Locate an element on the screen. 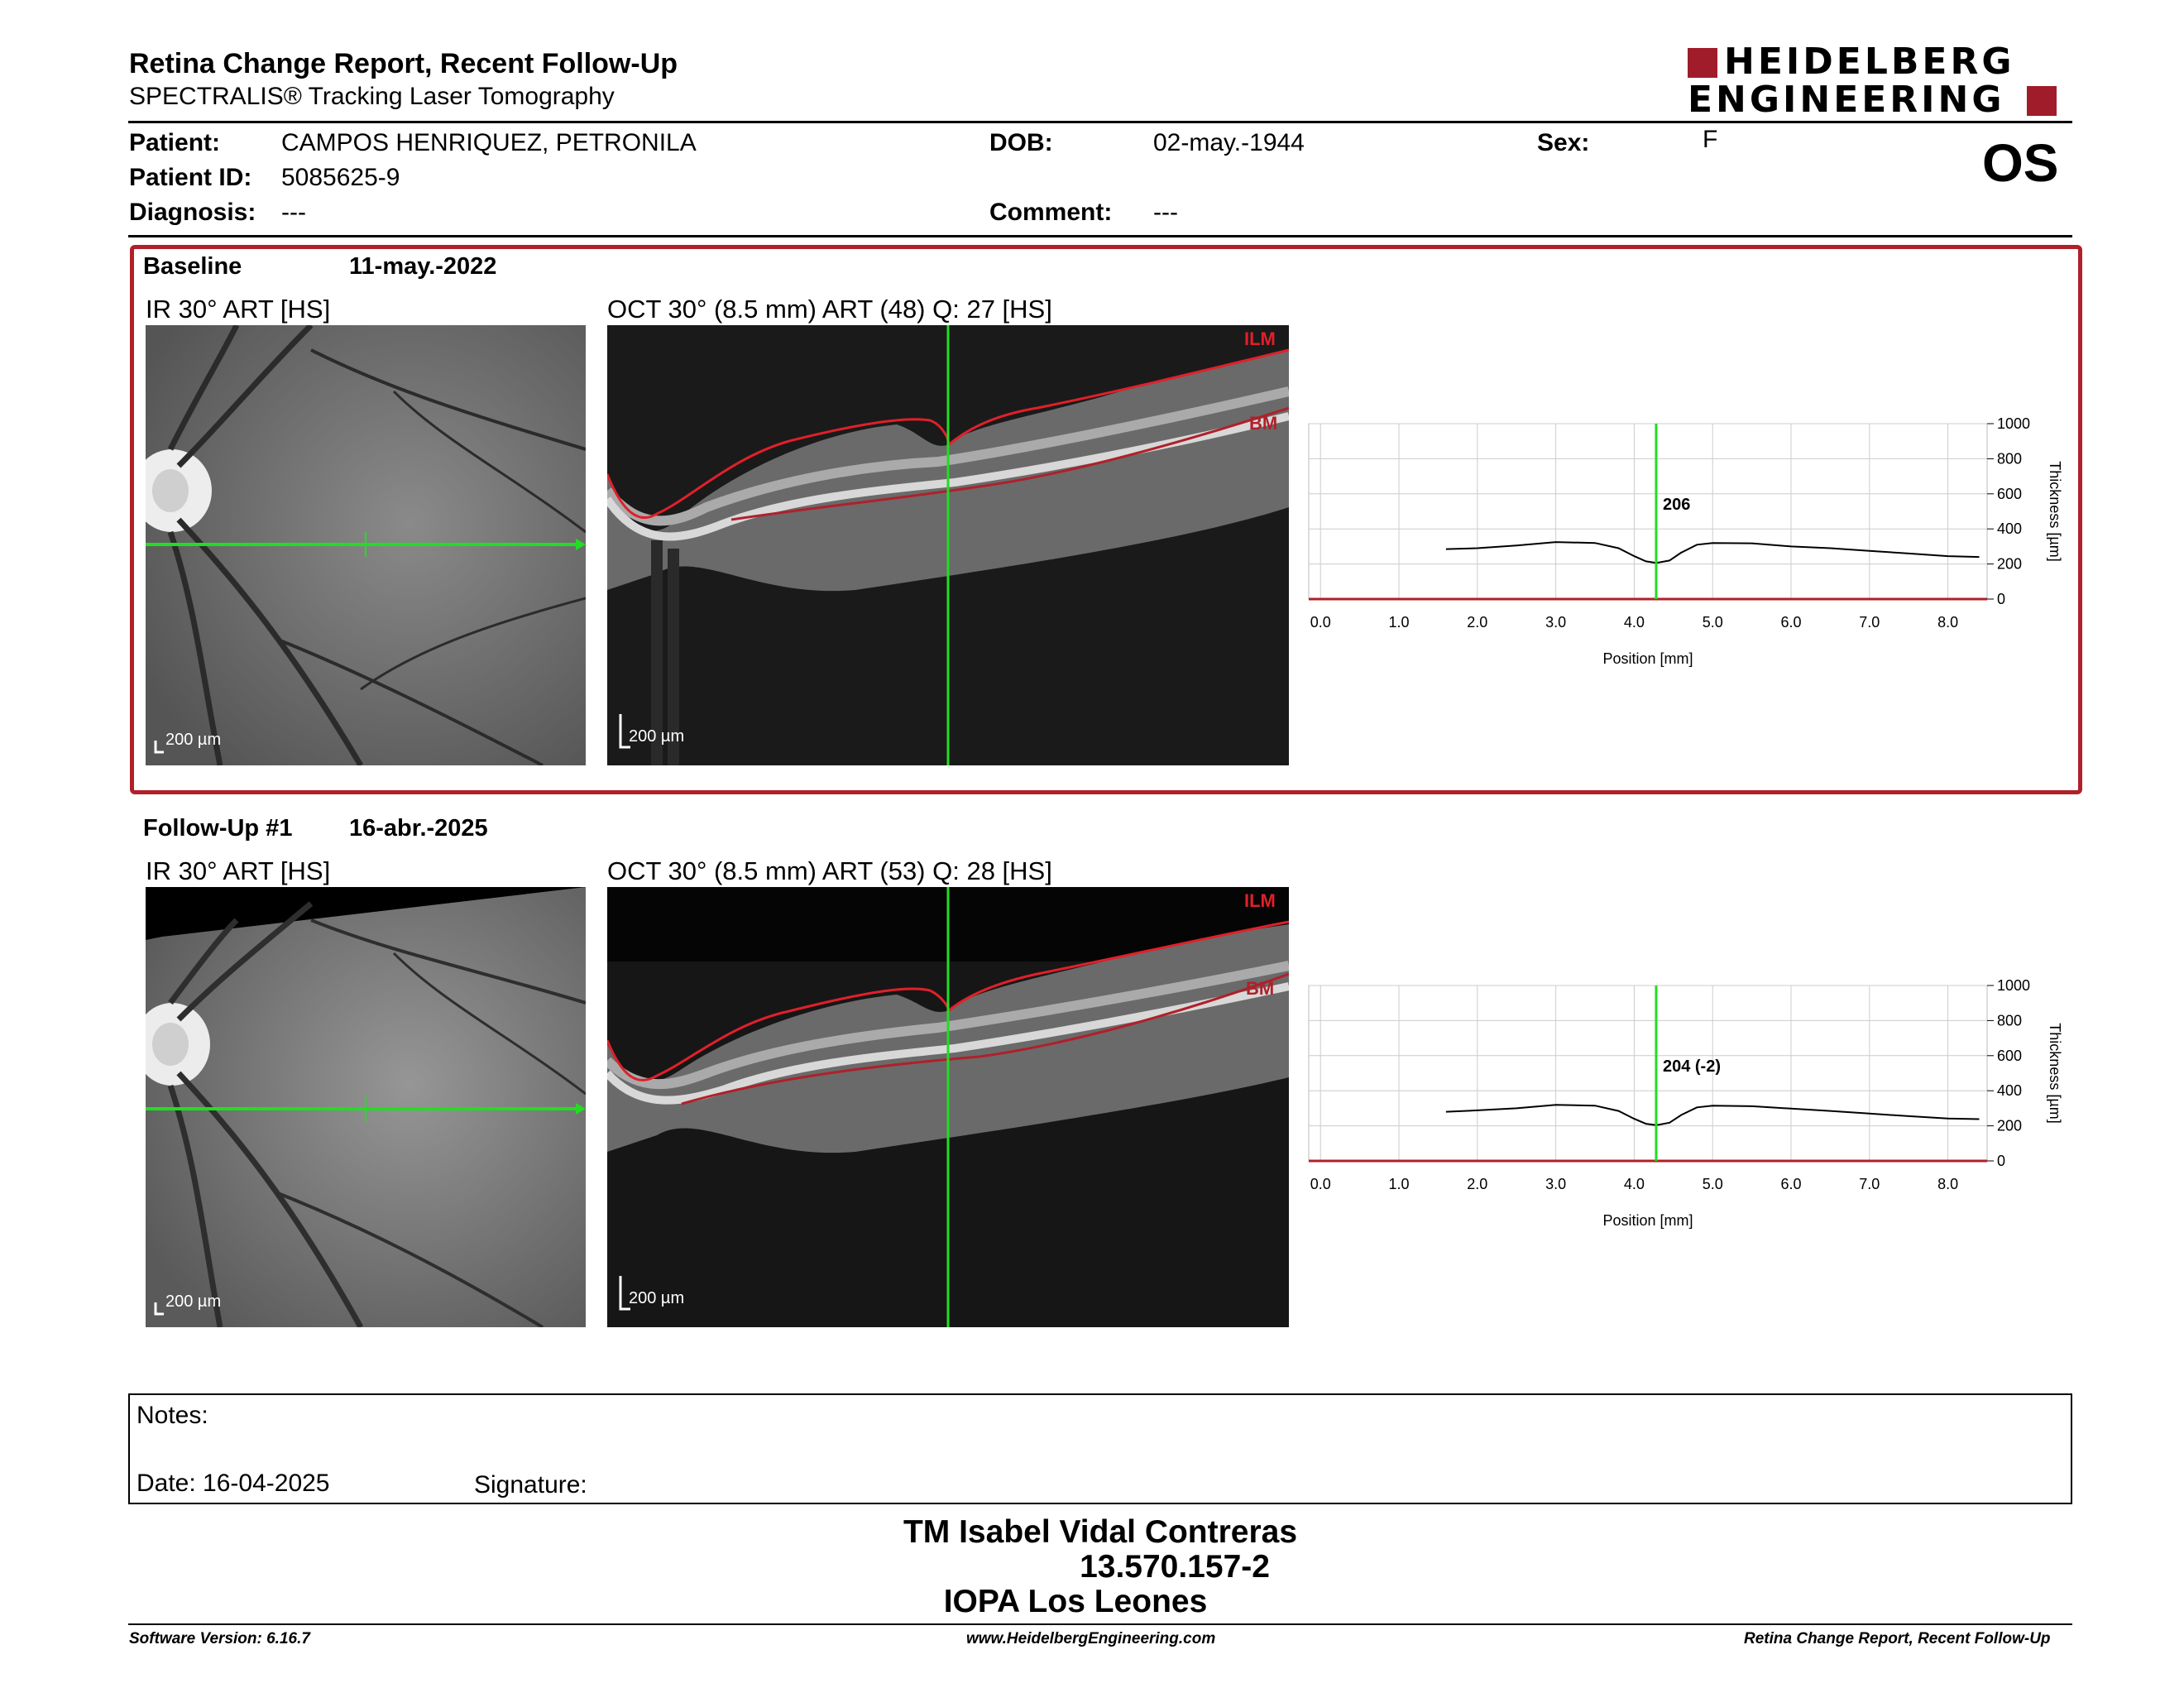 The height and width of the screenshot is (1688, 2184). report-subtitle: SPECTRALIS® Tracking Laser Tomography is located at coordinates (372, 96).